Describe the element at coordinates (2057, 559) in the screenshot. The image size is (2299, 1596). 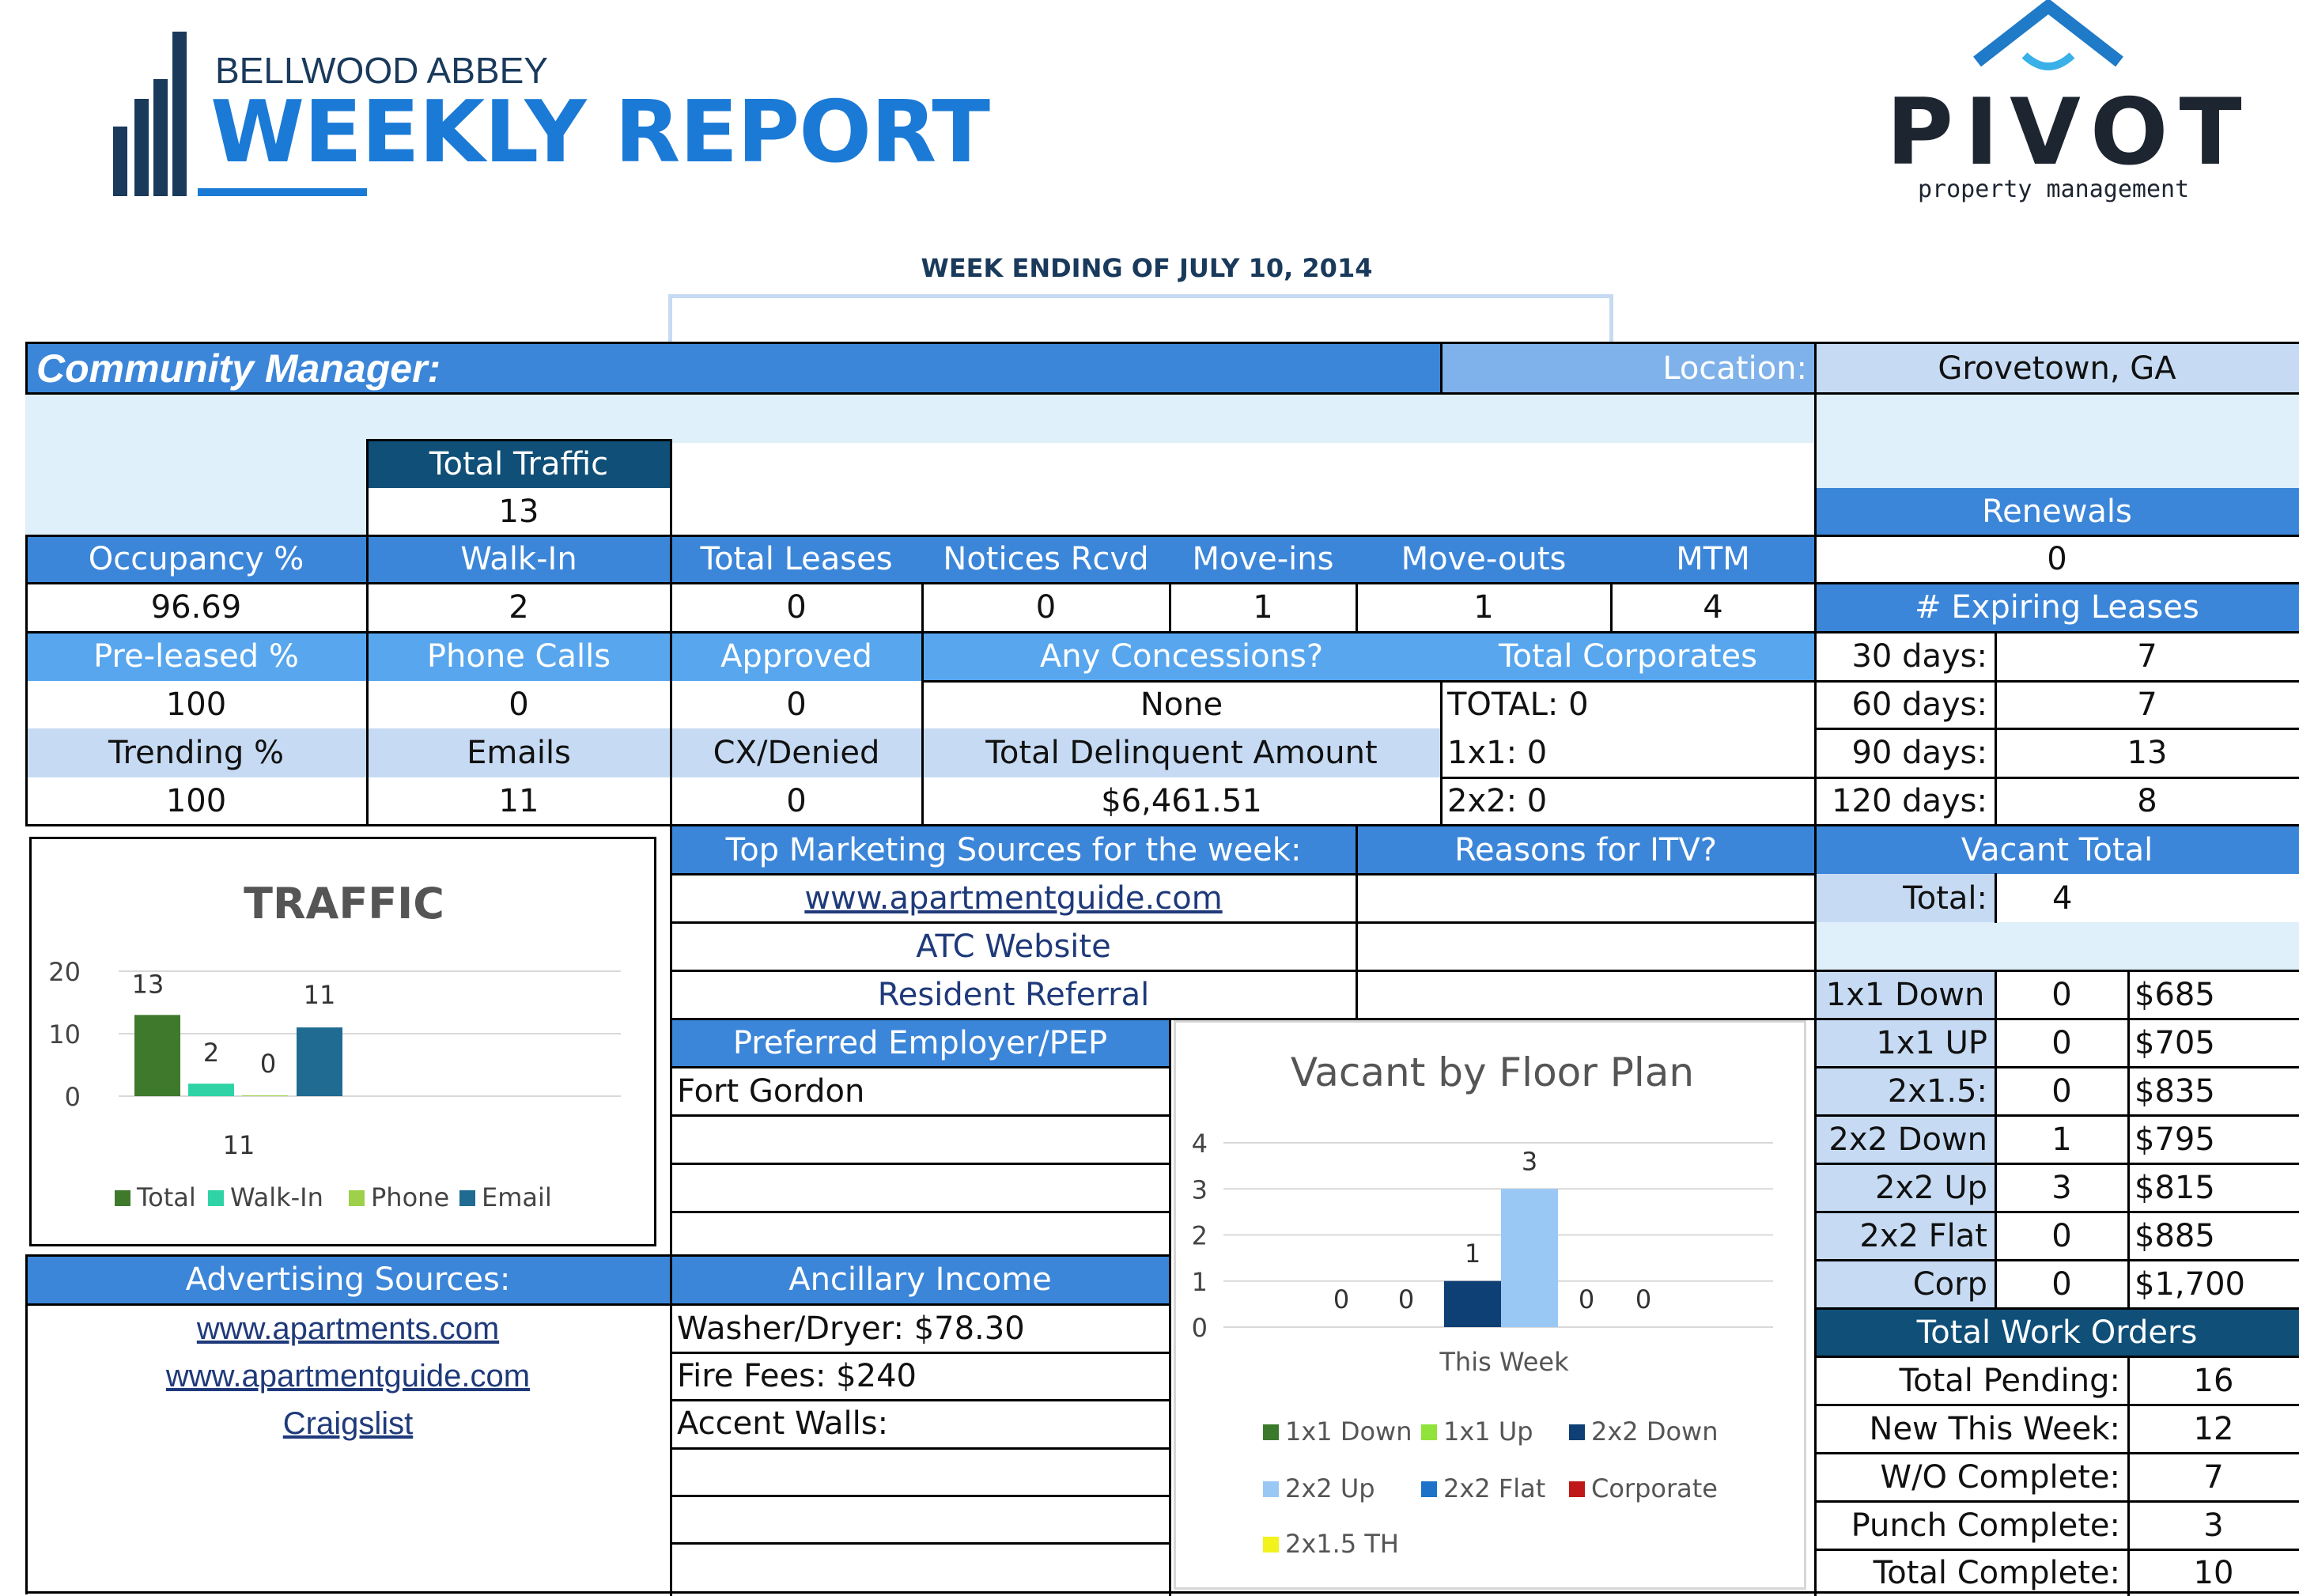
I see `renewals-value: 0` at that location.